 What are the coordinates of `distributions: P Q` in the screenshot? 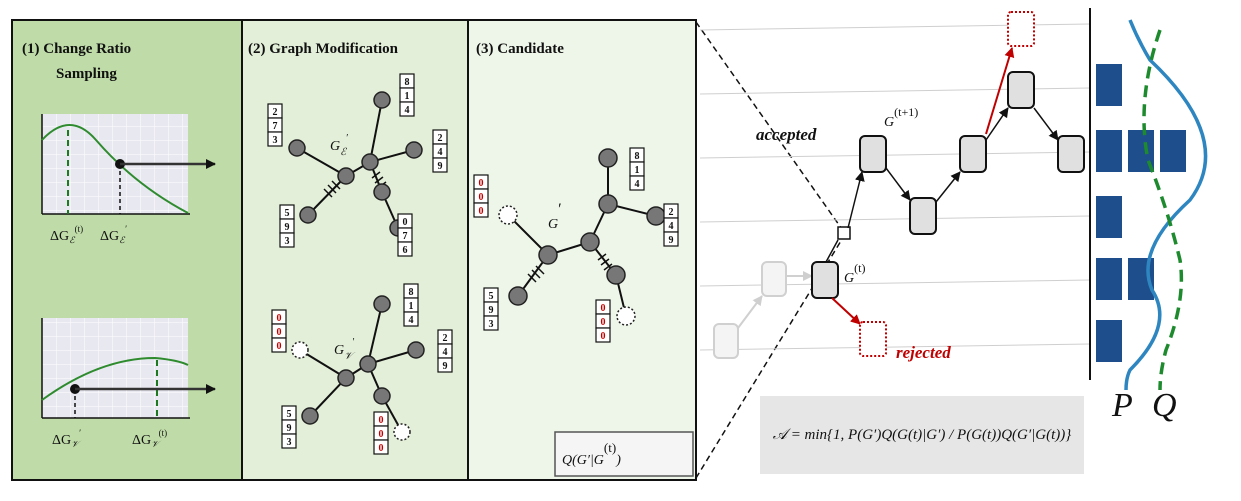 It's located at (1148, 216).